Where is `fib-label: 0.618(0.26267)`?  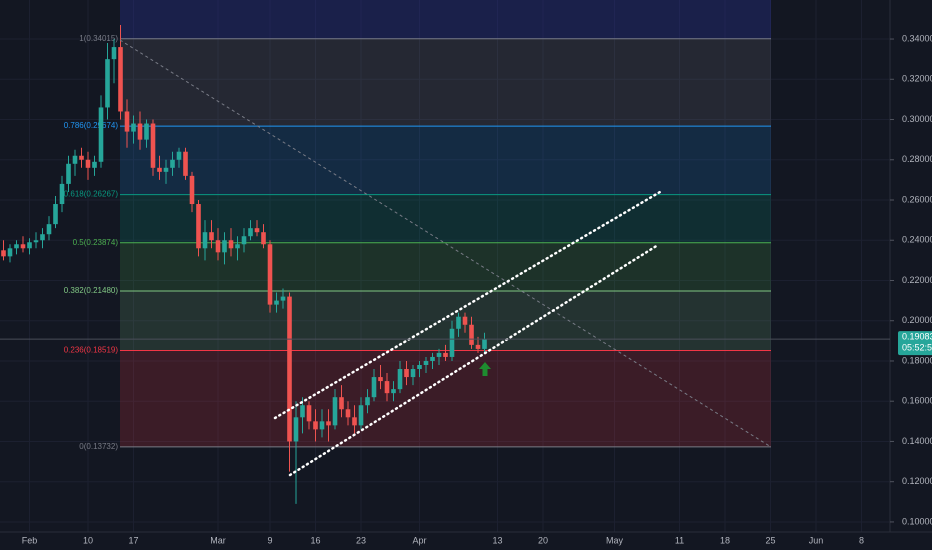
fib-label: 0.618(0.26267) is located at coordinates (91, 194).